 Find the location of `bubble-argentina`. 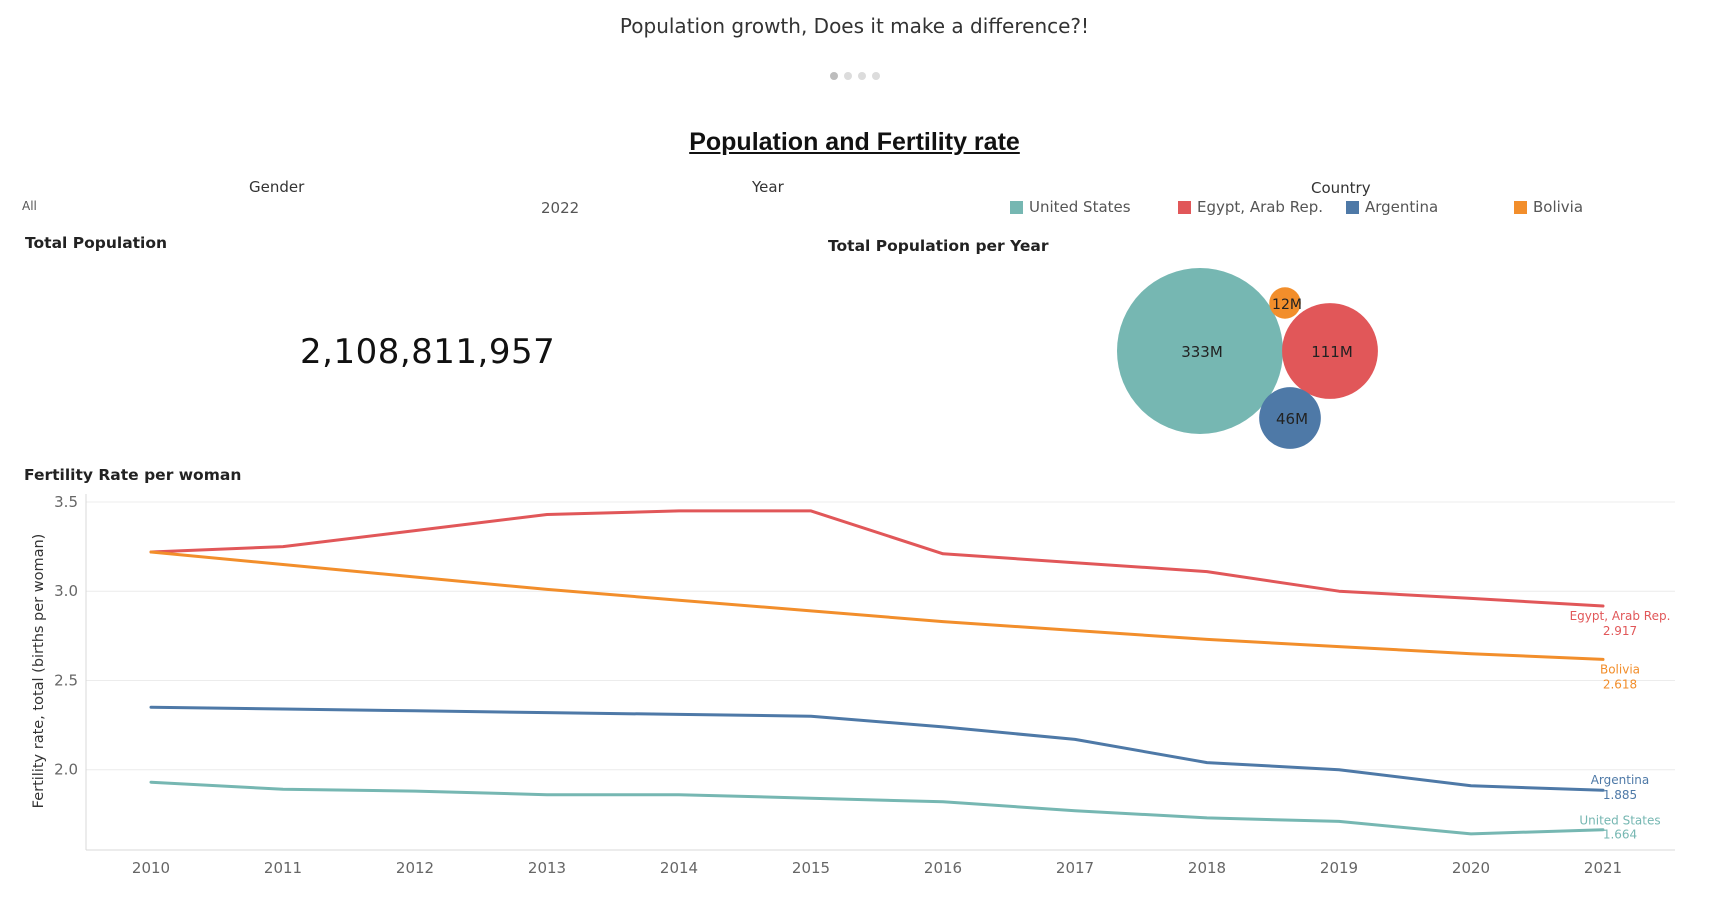

bubble-argentina is located at coordinates (1290, 418).